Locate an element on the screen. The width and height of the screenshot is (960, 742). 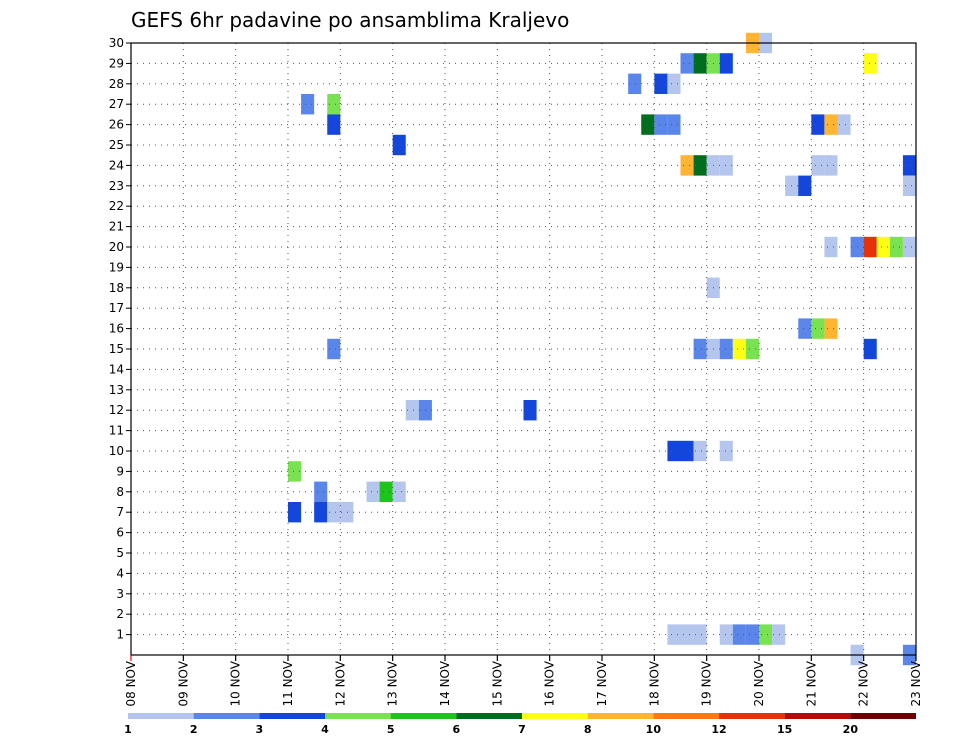
colorbar-label: 1 is located at coordinates (128, 729).